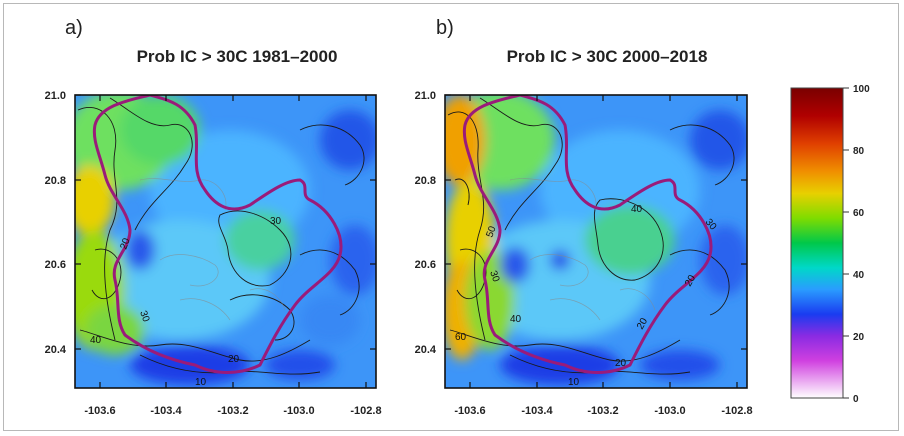 Image resolution: width=904 pixels, height=436 pixels. I want to click on panel-a-y-tick-labels: 21.0 20.8 20.6 20.4, so click(56, 223).